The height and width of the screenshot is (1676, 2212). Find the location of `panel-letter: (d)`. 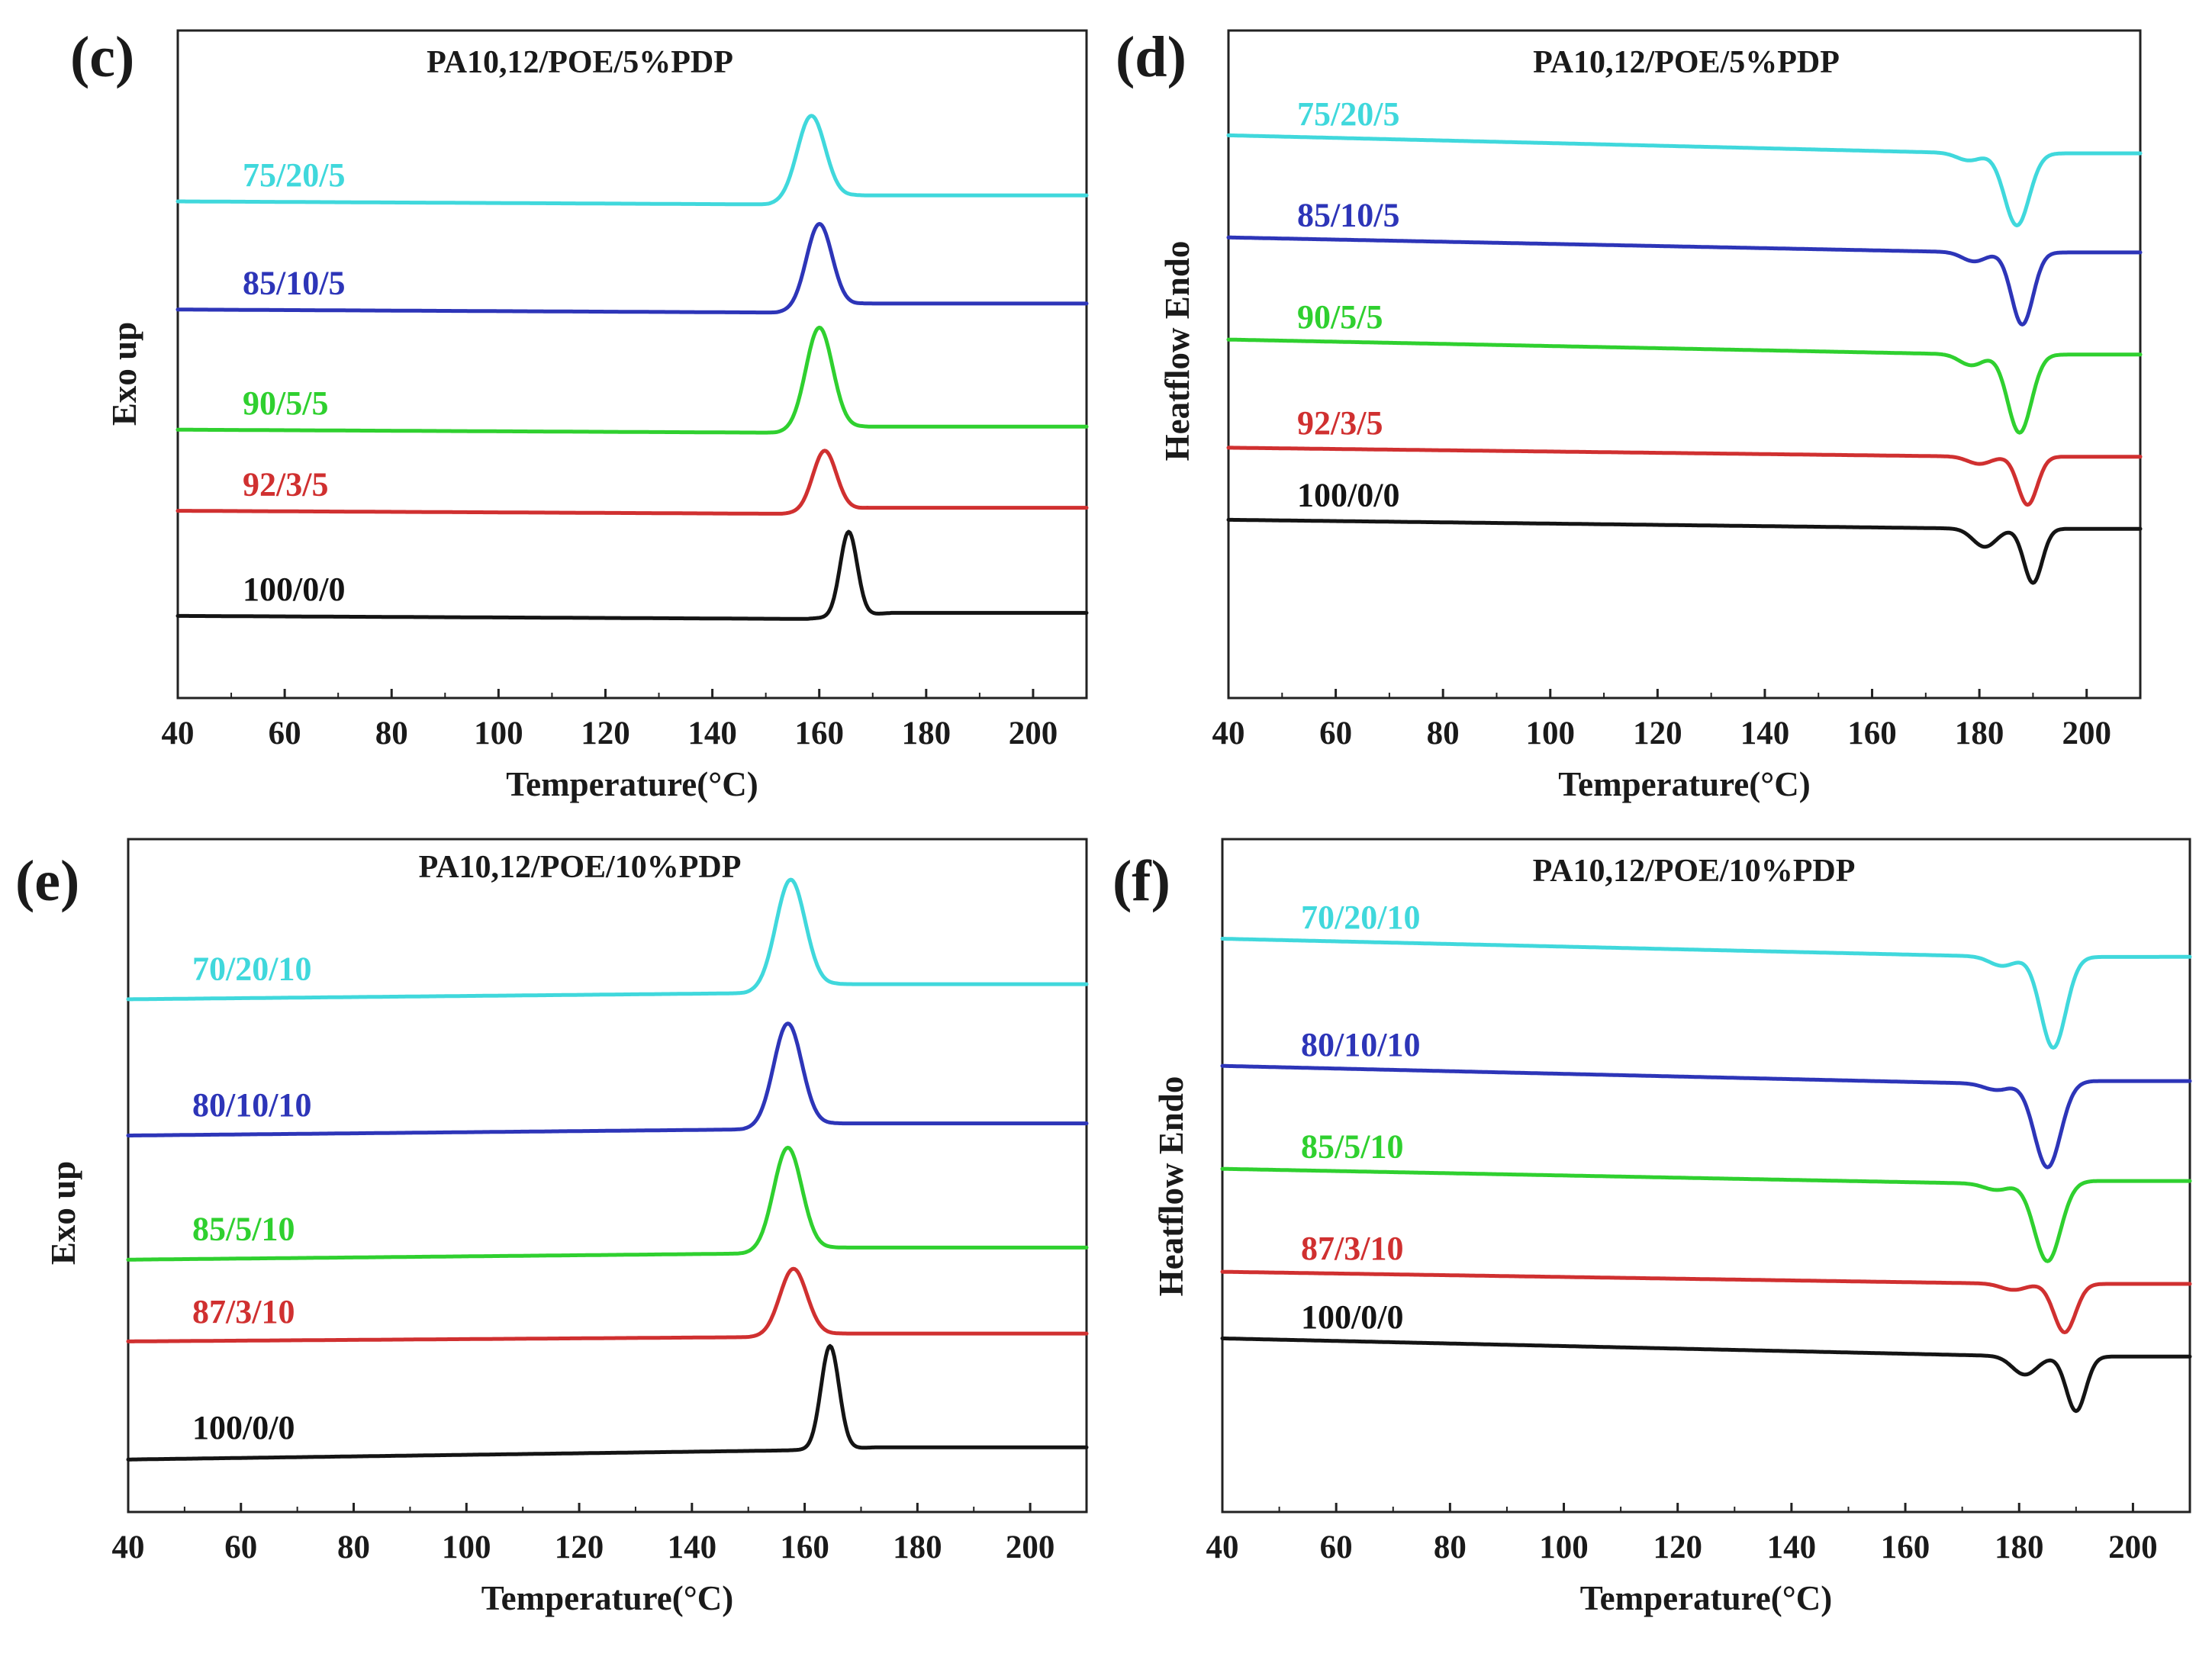

panel-letter: (d) is located at coordinates (1151, 57).